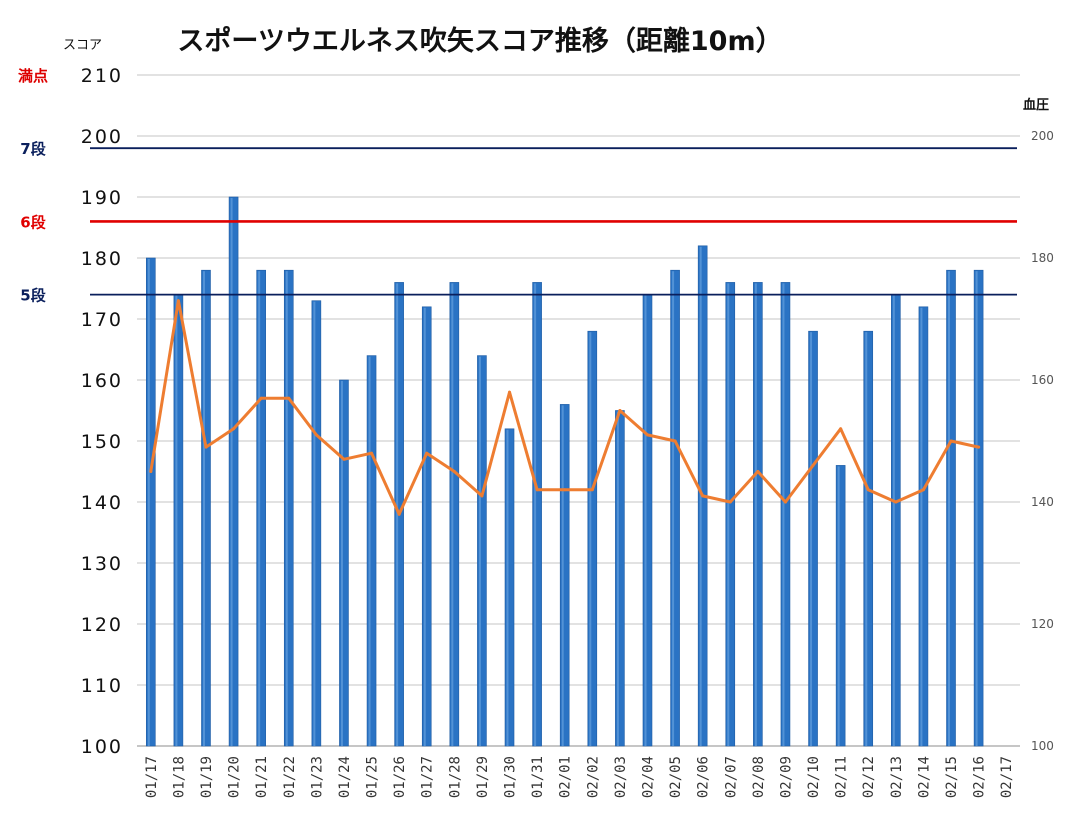  Describe the element at coordinates (82, 45) in the screenshot. I see `left-axis-label: スコア` at that location.